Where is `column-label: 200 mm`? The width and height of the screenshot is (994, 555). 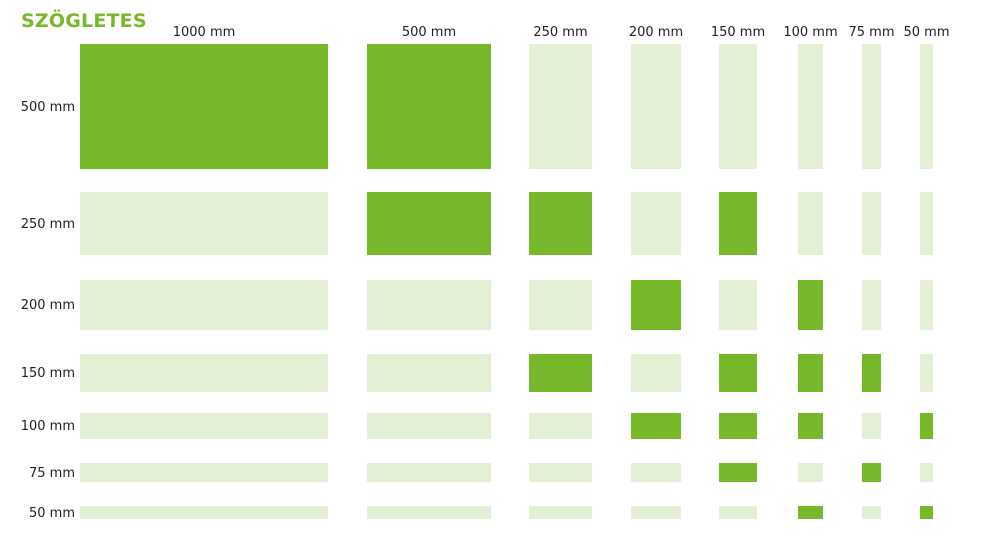
column-label: 200 mm is located at coordinates (656, 32).